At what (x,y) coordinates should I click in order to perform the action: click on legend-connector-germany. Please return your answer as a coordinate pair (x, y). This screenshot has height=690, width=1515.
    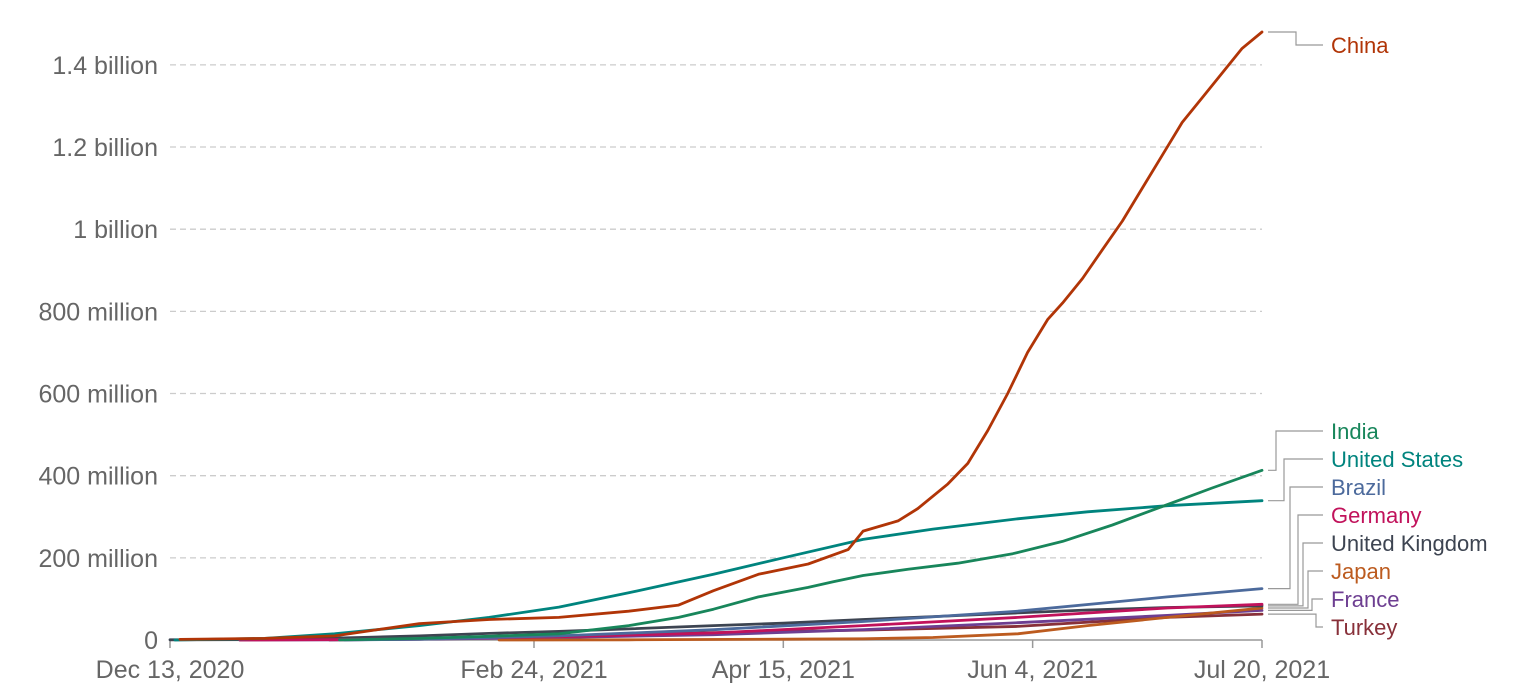
    Looking at the image, I should click on (1295, 559).